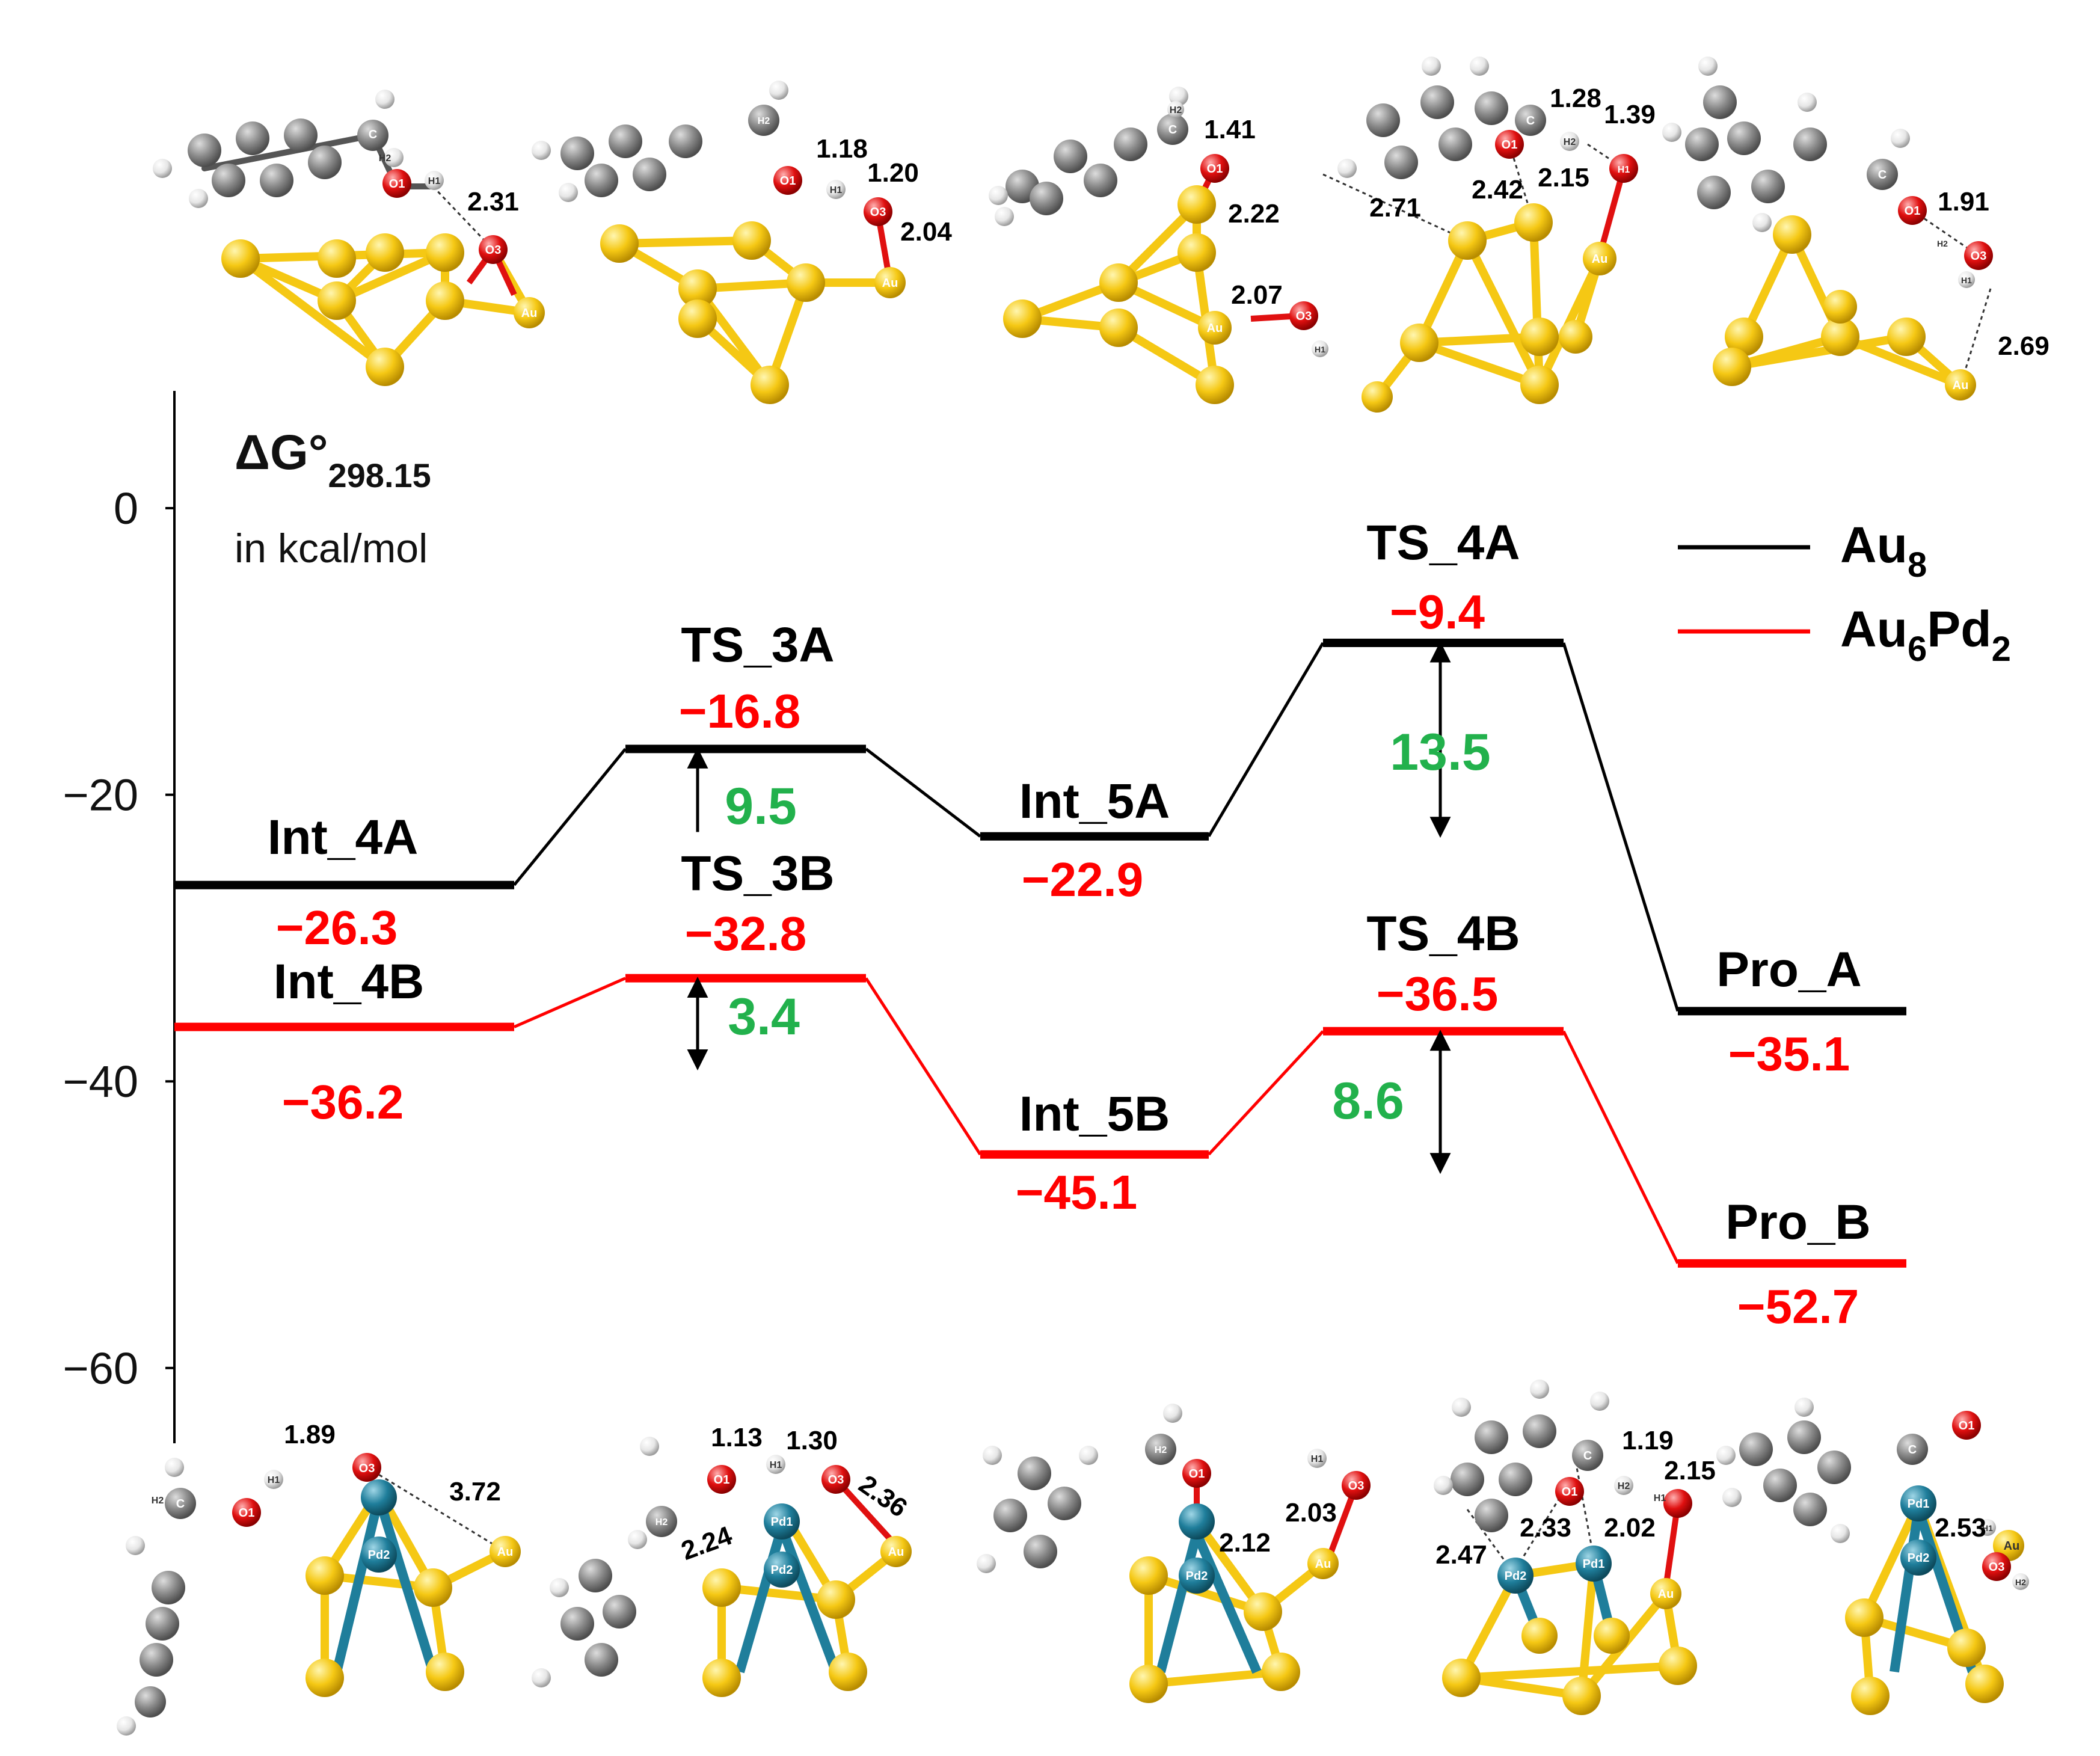 This screenshot has width=2100, height=1756. I want to click on distance-label: 1.28, so click(1575, 98).